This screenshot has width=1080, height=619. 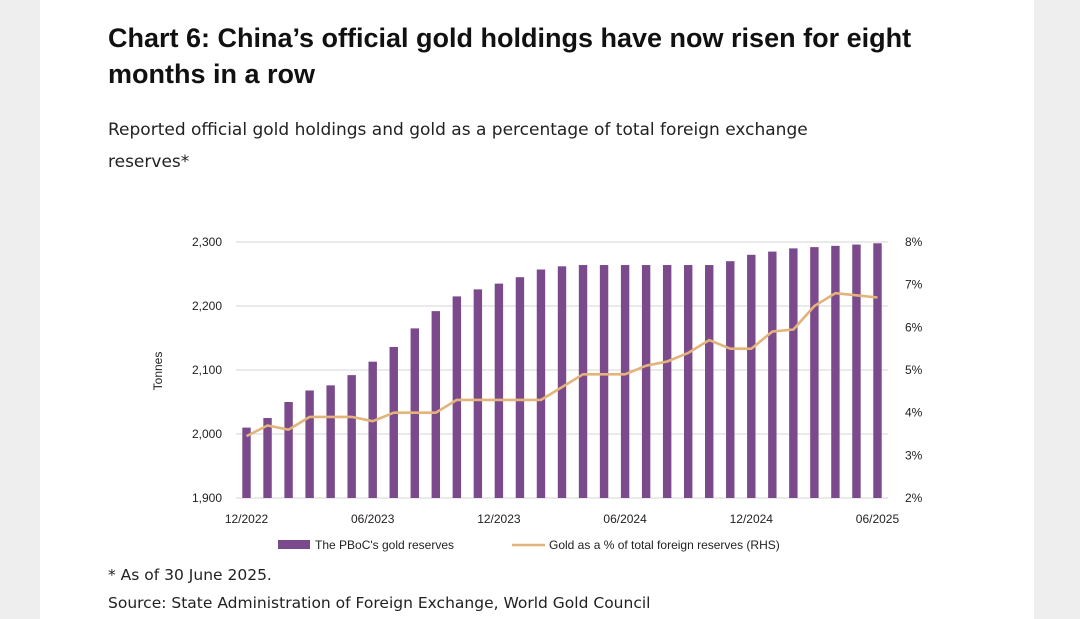 What do you see at coordinates (625, 519) in the screenshot?
I see `x-tick-label: 06/2024` at bounding box center [625, 519].